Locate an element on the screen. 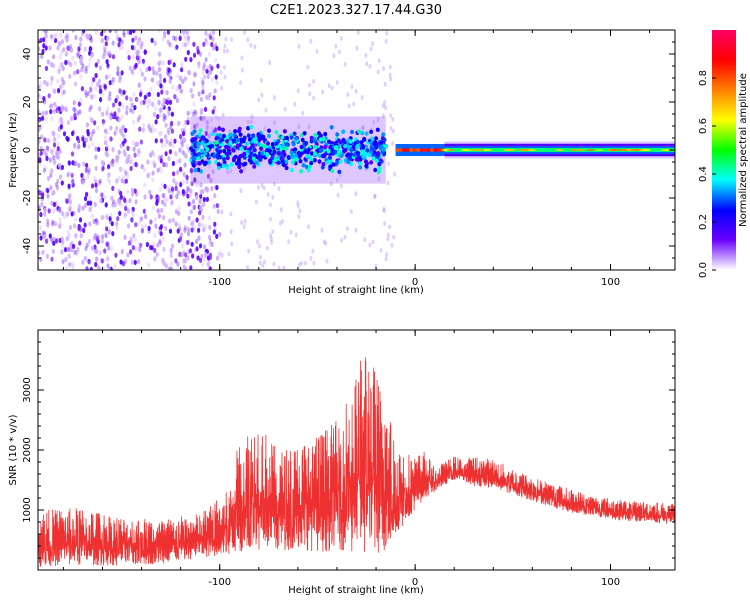 Image resolution: width=750 pixels, height=600 pixels. spectrogram-x-label: Height of straight line (km) is located at coordinates (356, 290).